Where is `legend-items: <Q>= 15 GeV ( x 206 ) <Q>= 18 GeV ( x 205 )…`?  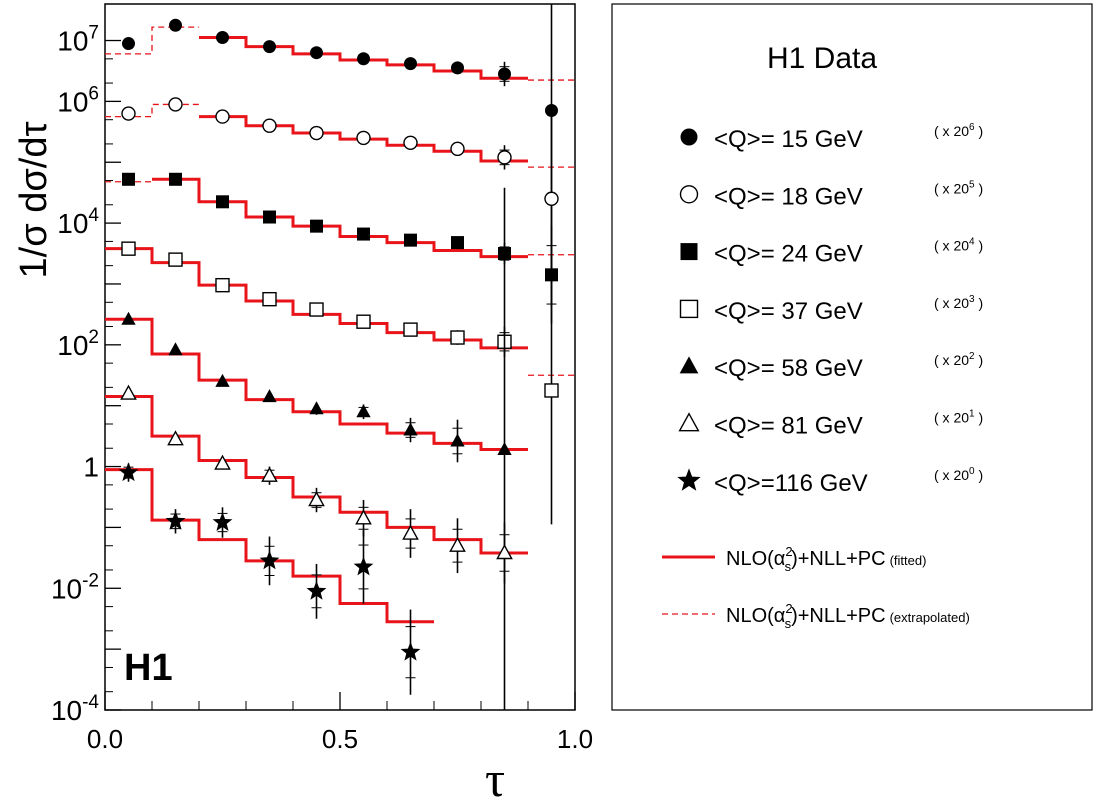 legend-items: <Q>= 15 GeV ( x 206 ) <Q>= 18 GeV ( x 205 )… is located at coordinates (830, 309).